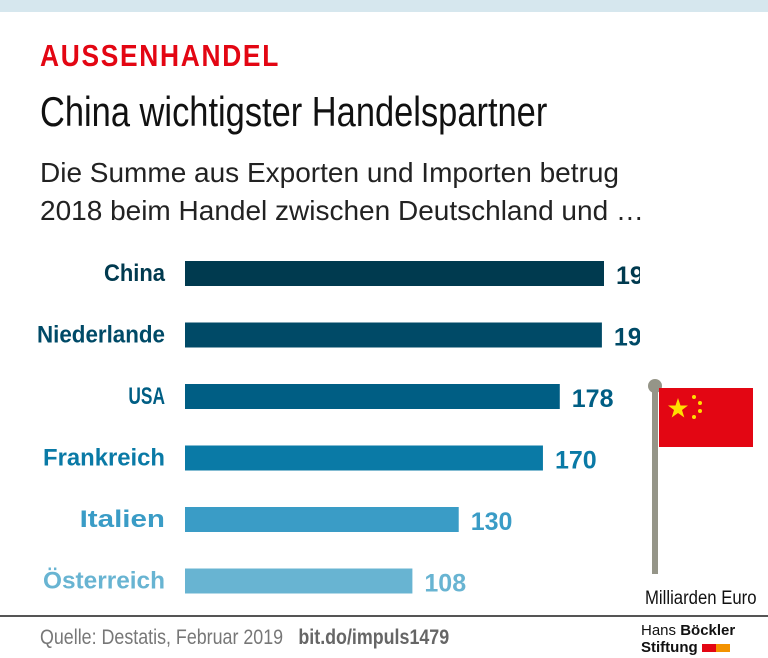 Image resolution: width=768 pixels, height=658 pixels. What do you see at coordinates (701, 598) in the screenshot?
I see `unit-label: Milliarden Euro` at bounding box center [701, 598].